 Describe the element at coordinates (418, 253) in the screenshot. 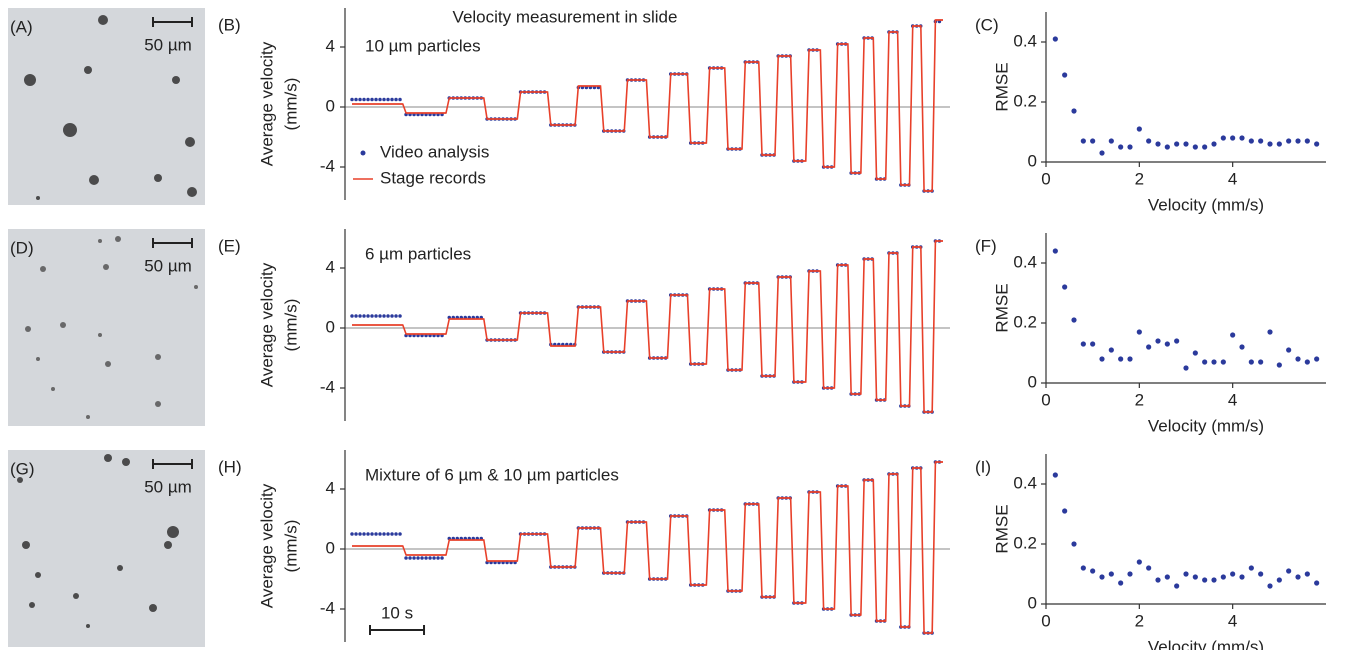

I see `annotation: 6 µm particles` at that location.